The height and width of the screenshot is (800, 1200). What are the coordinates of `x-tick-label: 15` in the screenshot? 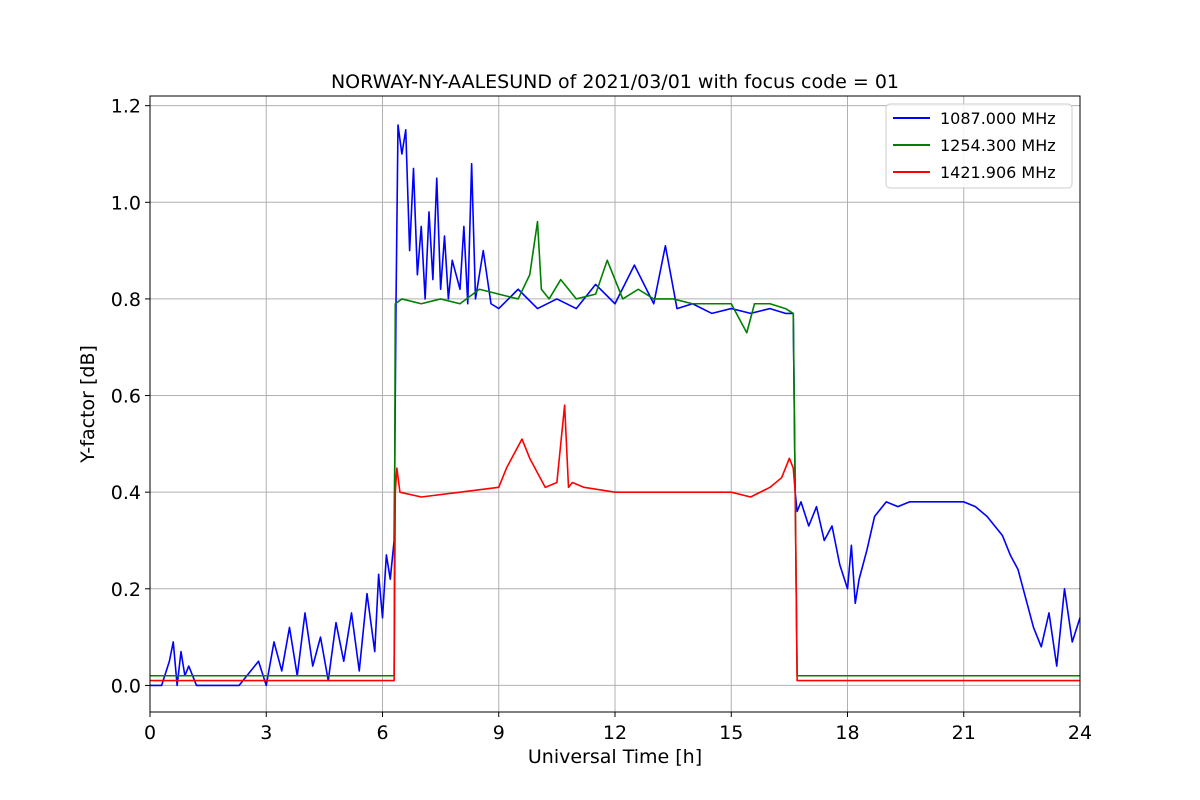 It's located at (731, 733).